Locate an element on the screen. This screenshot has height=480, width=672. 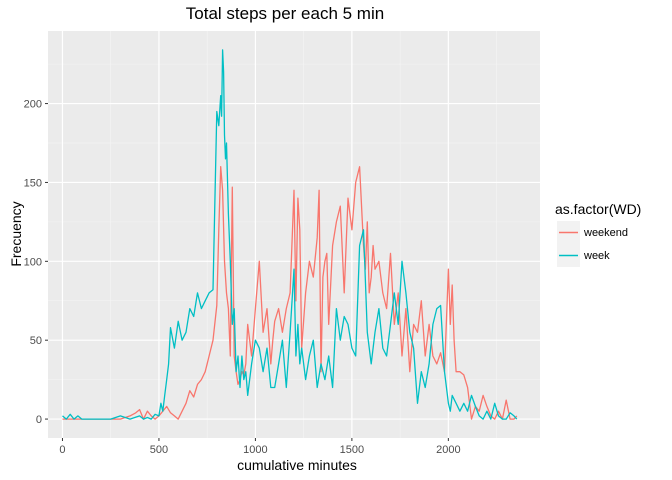
x-tick-label: 2000 is located at coordinates (448, 450).